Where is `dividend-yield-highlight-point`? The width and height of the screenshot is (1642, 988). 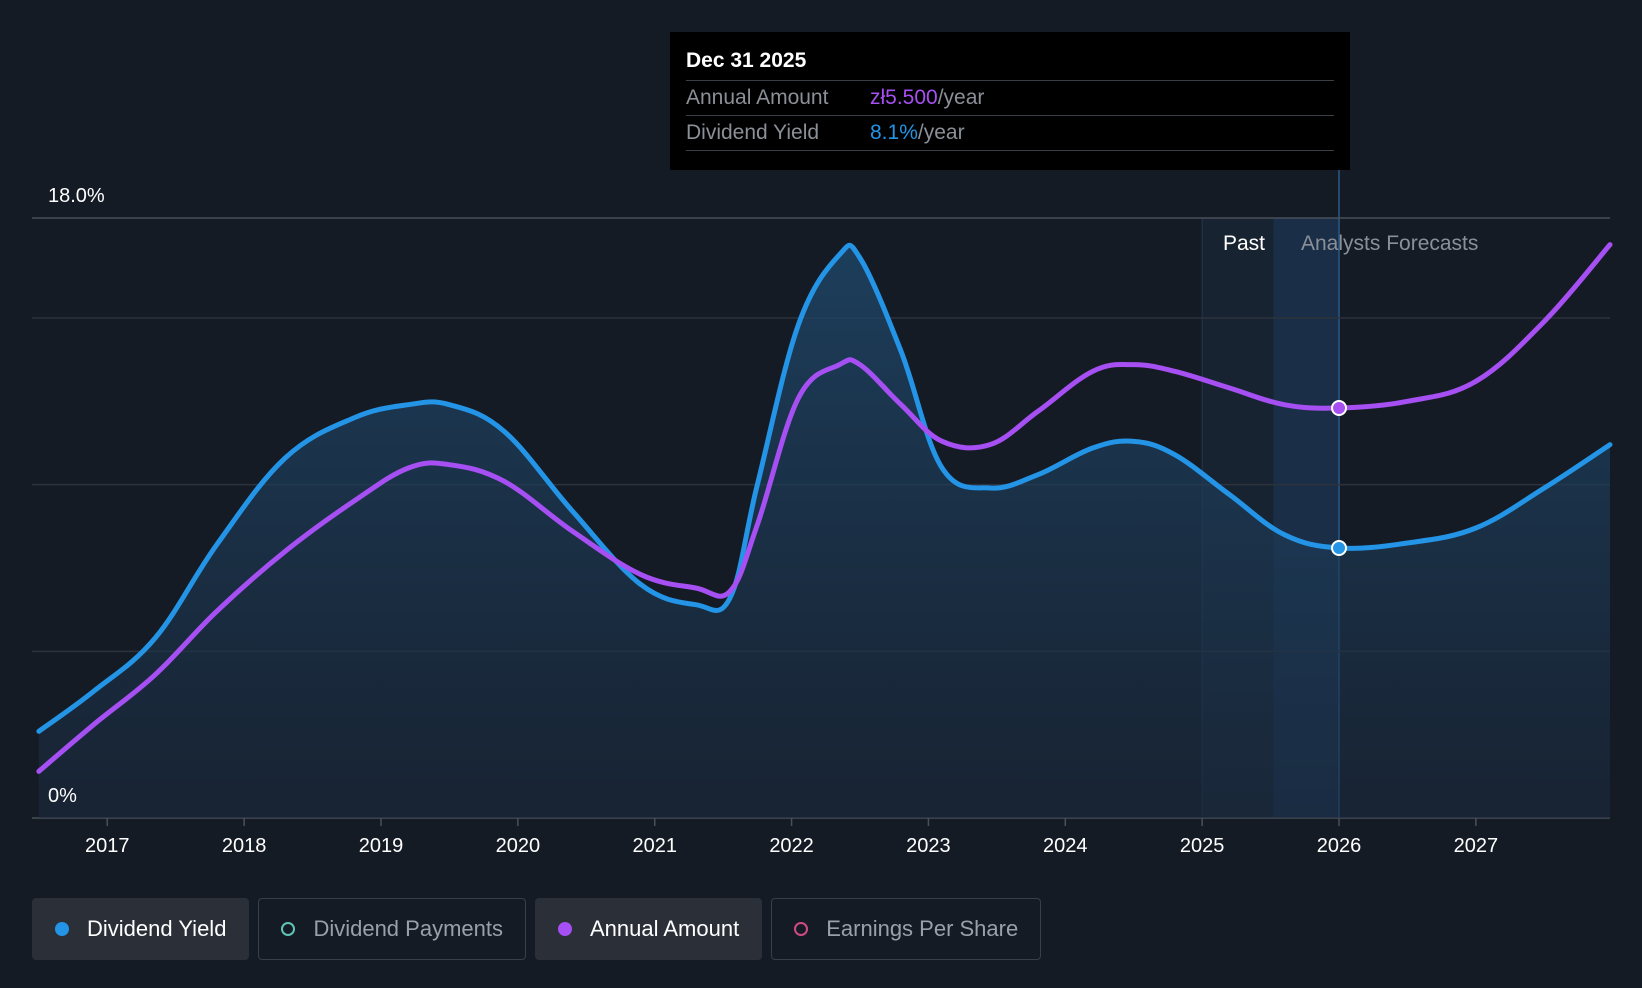
dividend-yield-highlight-point is located at coordinates (1339, 548).